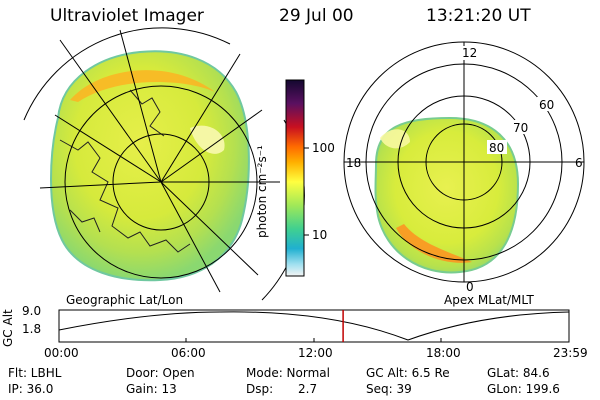  Describe the element at coordinates (260, 389) in the screenshot. I see `dsp-label: Dsp:` at that location.